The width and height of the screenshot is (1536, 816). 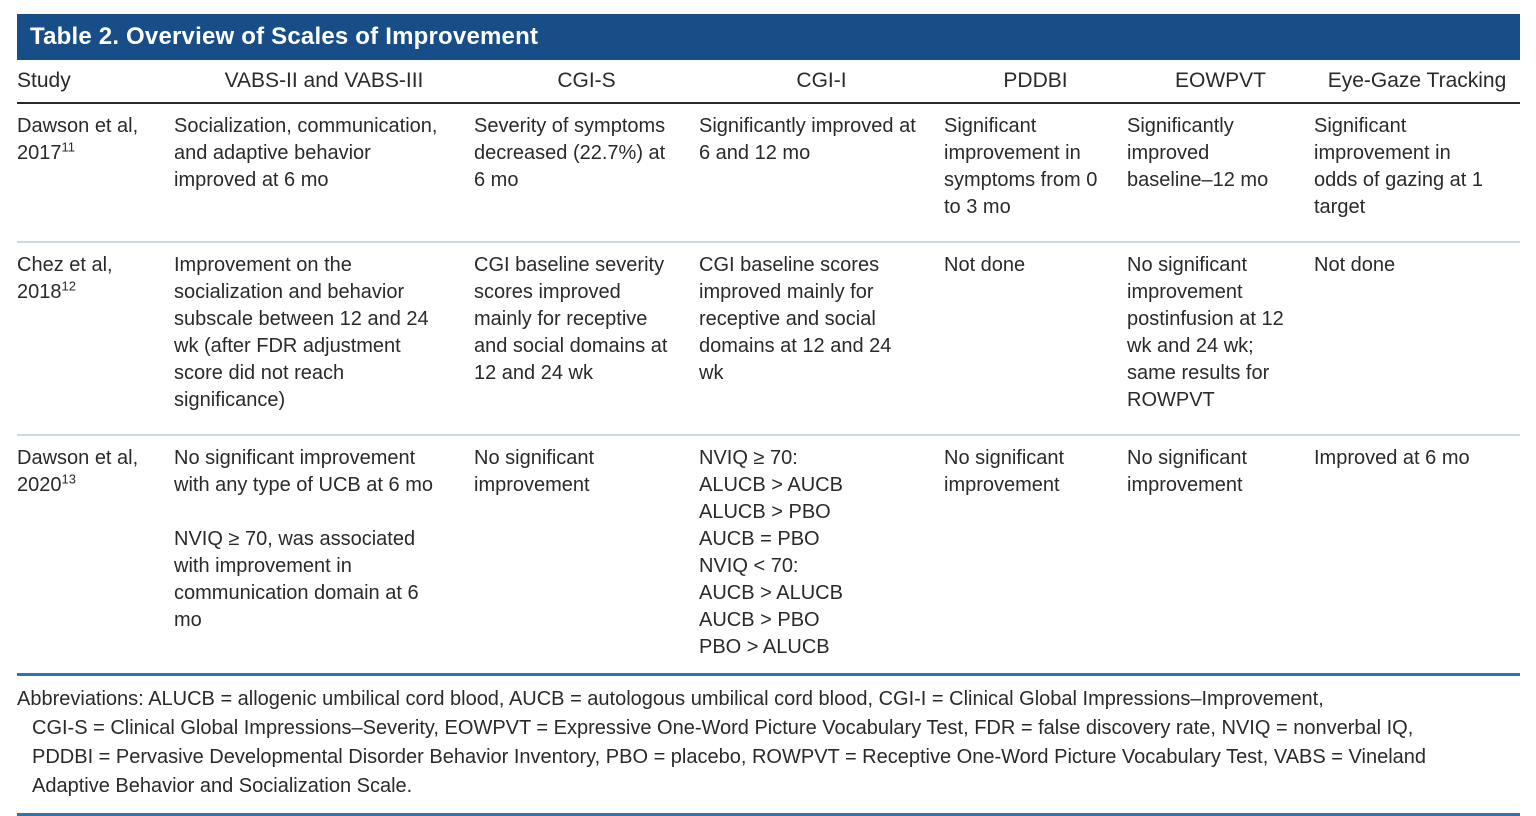 I want to click on column-header-vabs: VABS-II and VABS-III, so click(x=324, y=82).